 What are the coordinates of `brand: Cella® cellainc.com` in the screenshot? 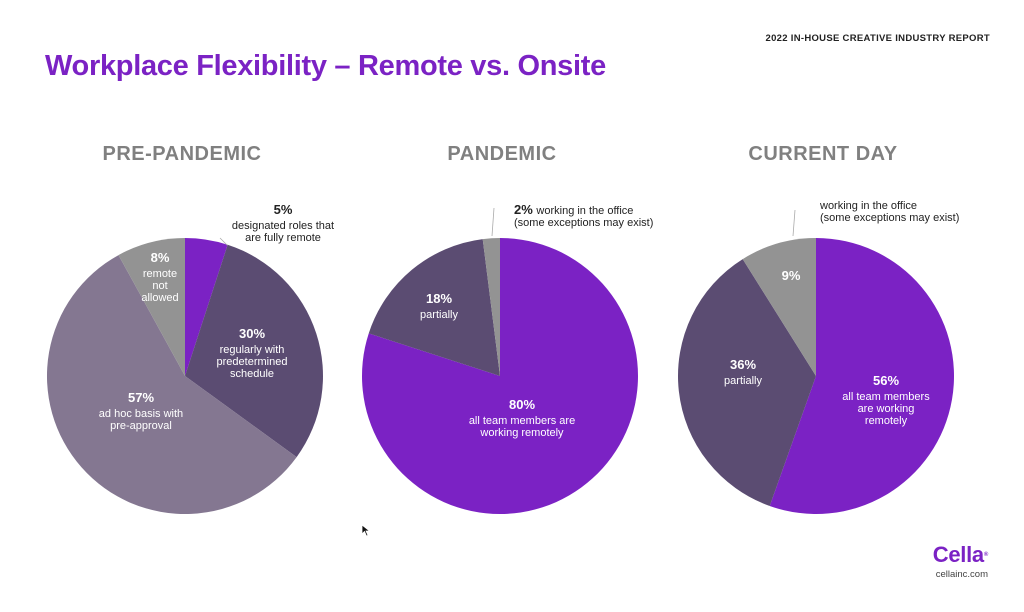 It's located at (960, 561).